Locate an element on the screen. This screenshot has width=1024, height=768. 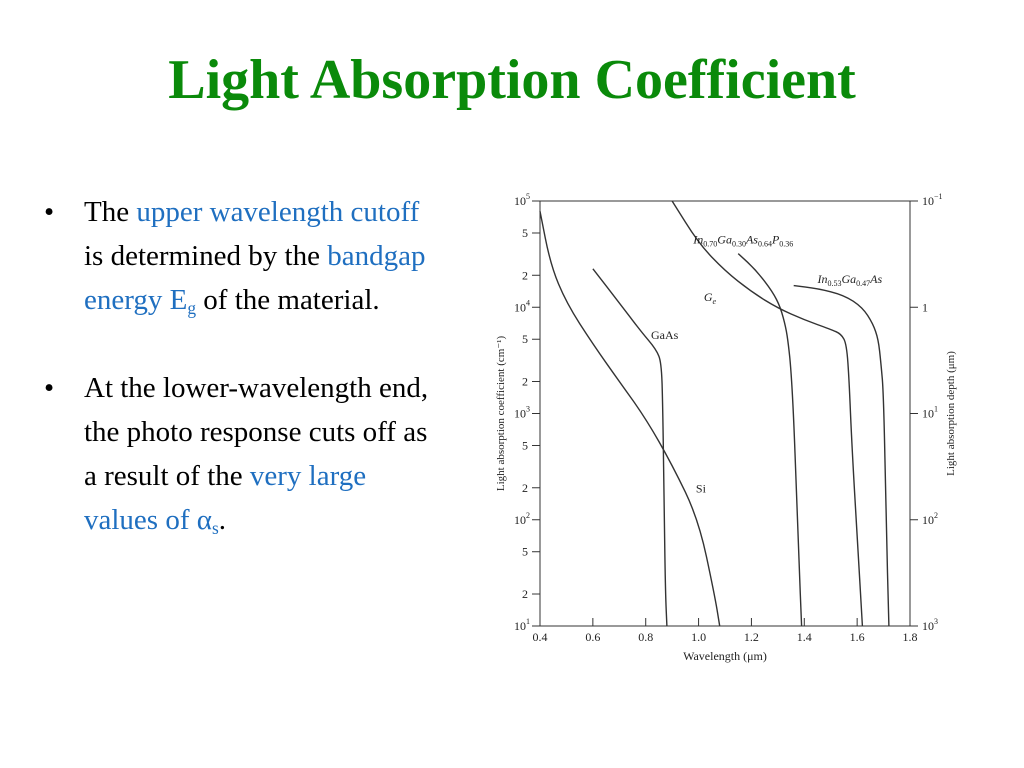
highlight-text: upper wavelength cutoff is located at coordinates (278, 212).